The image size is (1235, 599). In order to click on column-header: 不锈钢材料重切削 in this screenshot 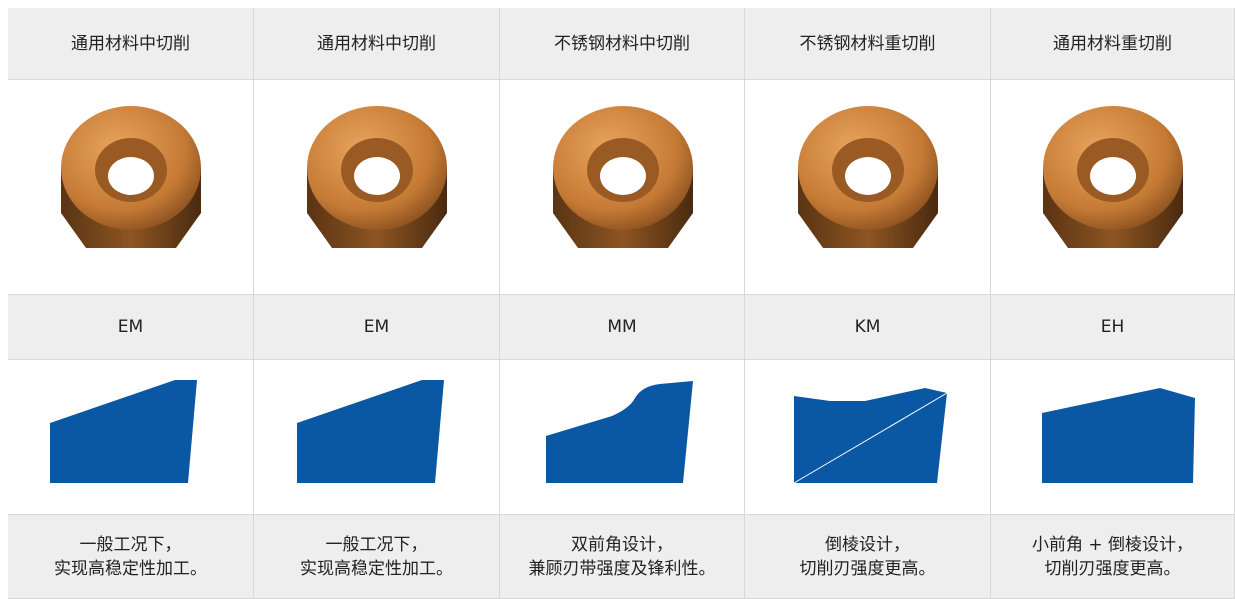, I will do `click(867, 43)`.